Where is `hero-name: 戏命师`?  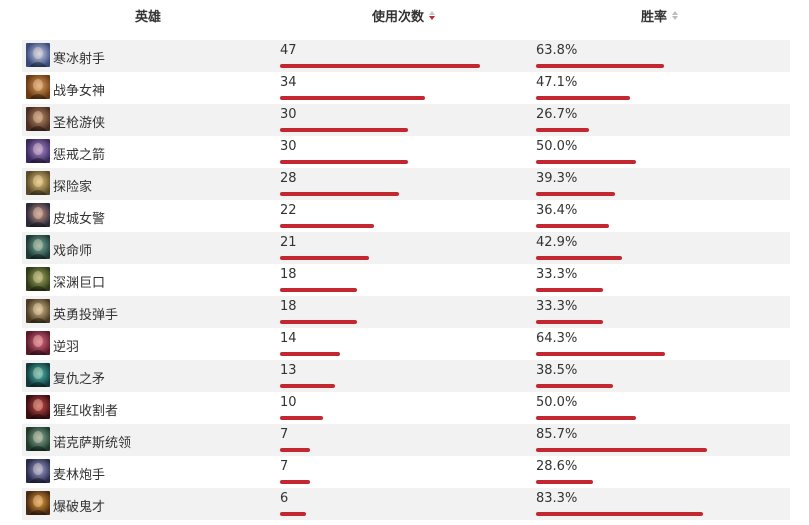 hero-name: 戏命师 is located at coordinates (73, 251).